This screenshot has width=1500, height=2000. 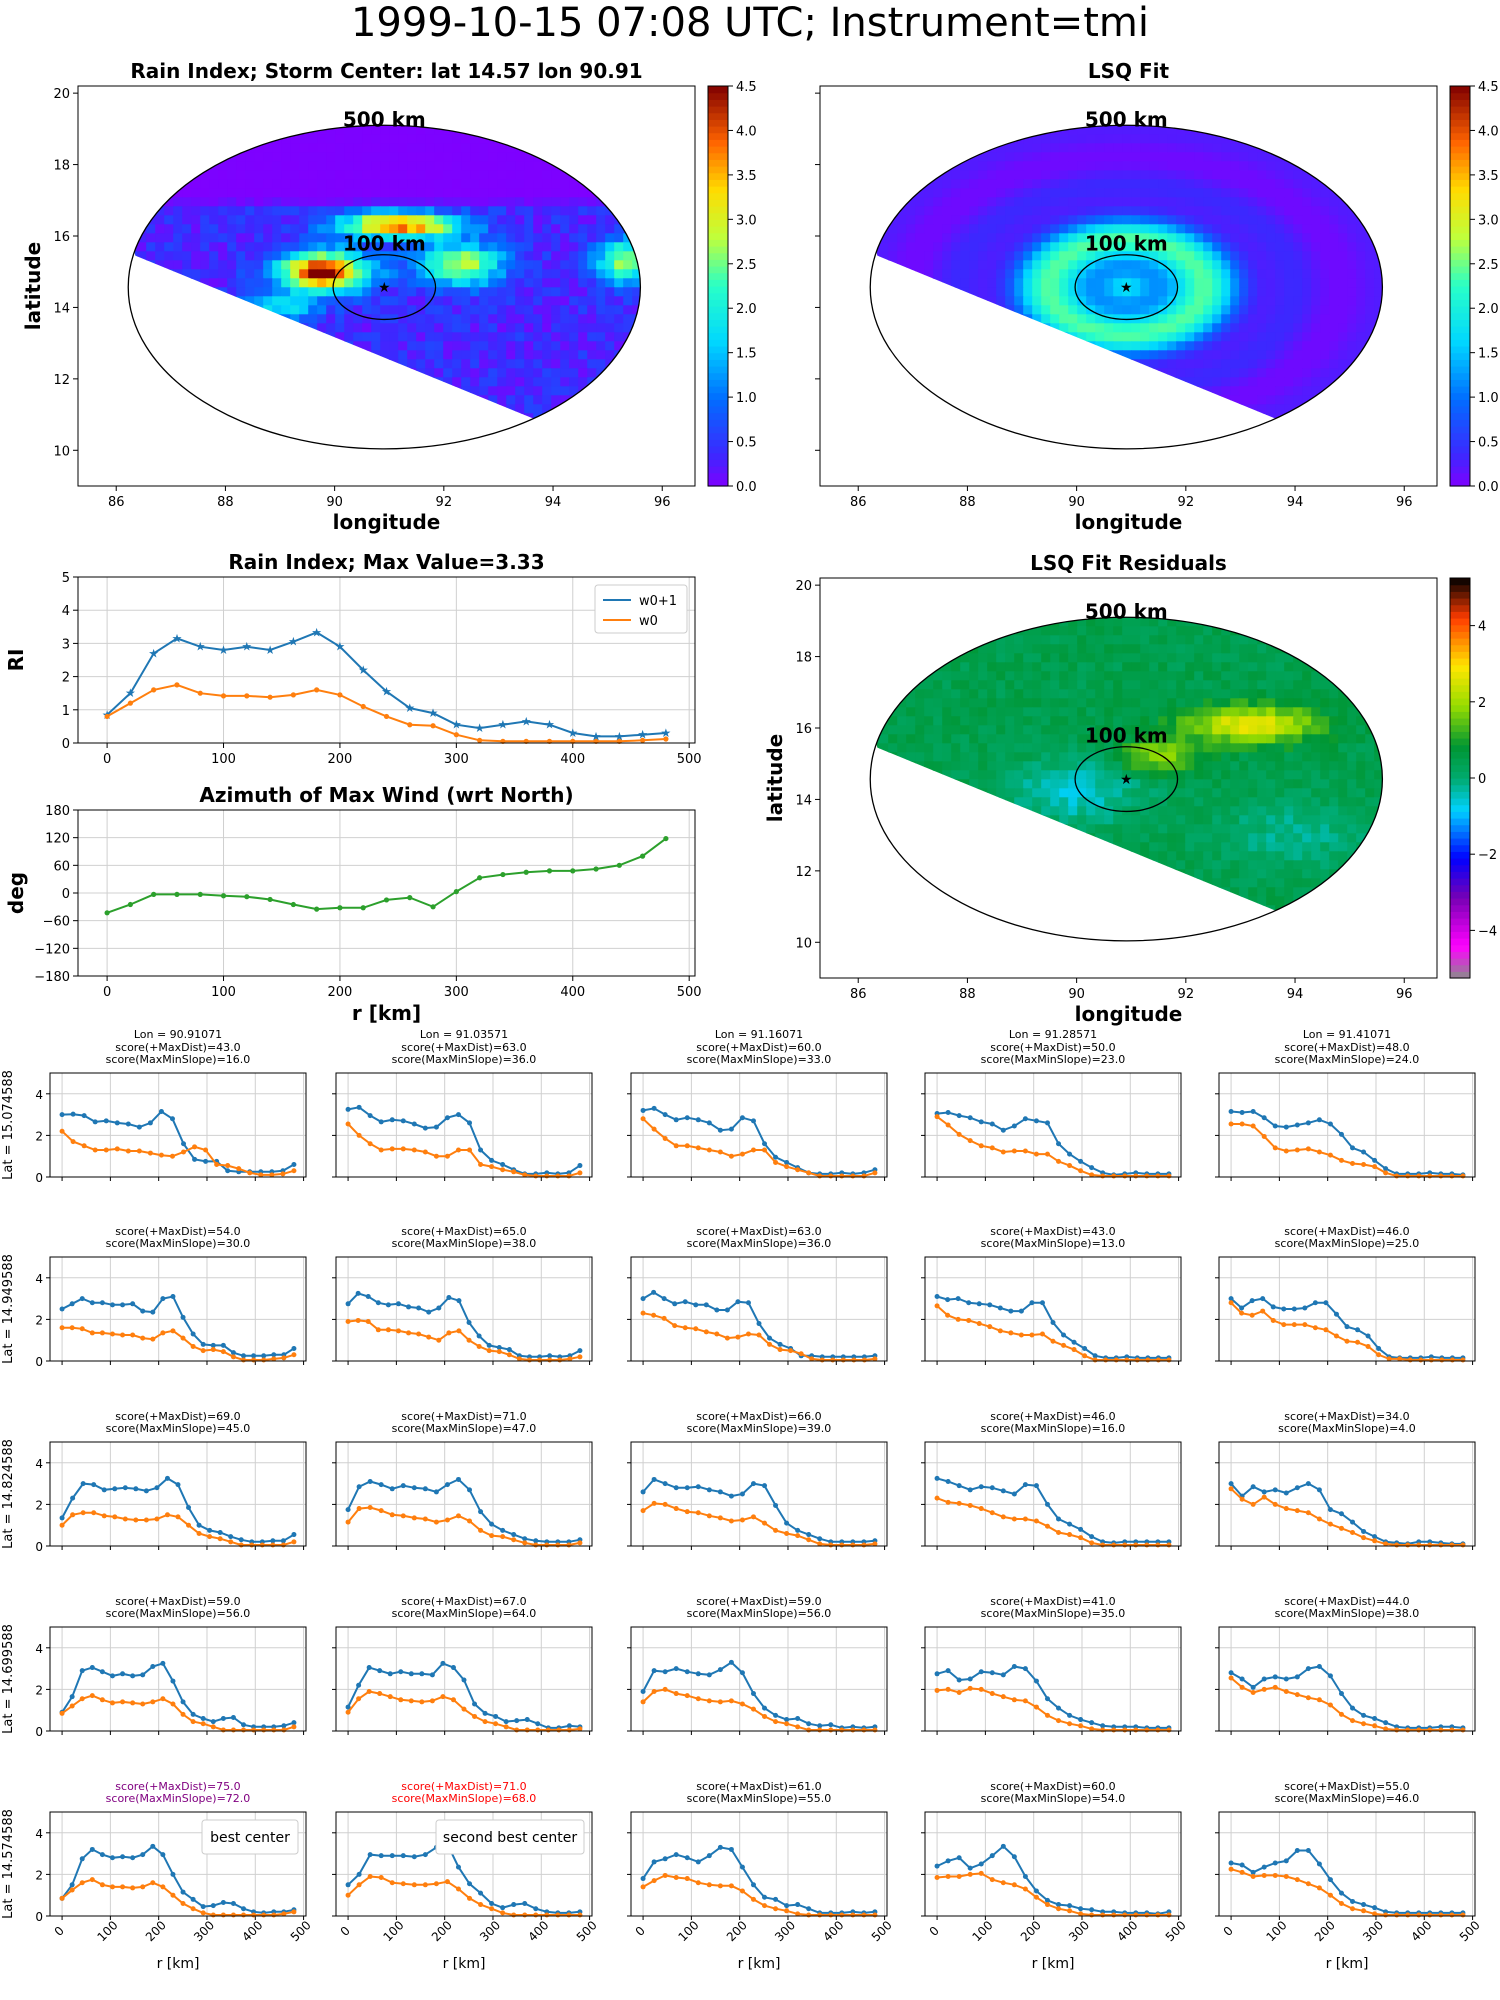 I want to click on colorbar-frame, so click(x=1460, y=286).